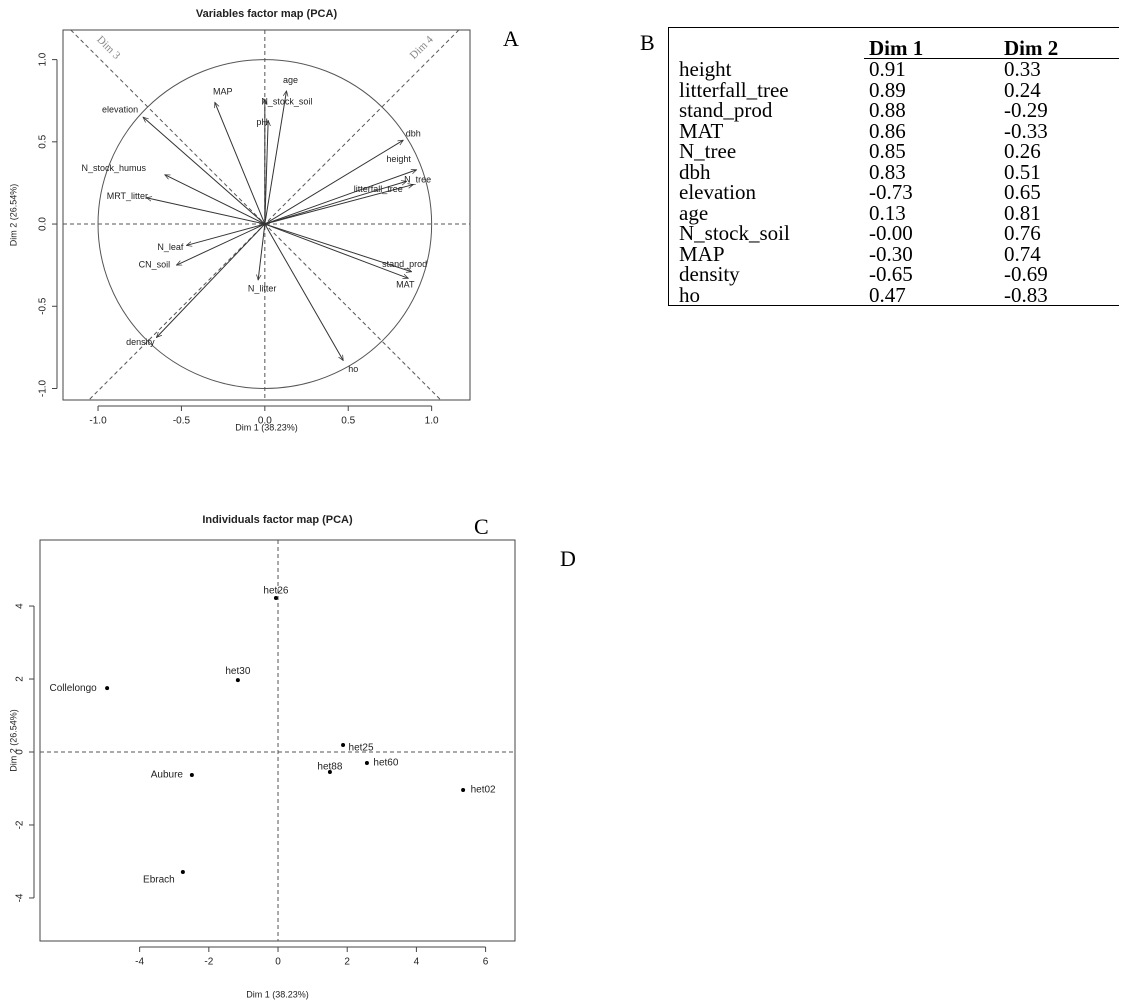 Image resolution: width=1128 pixels, height=1006 pixels. Describe the element at coordinates (361, 748) in the screenshot. I see `point-label: het25` at that location.